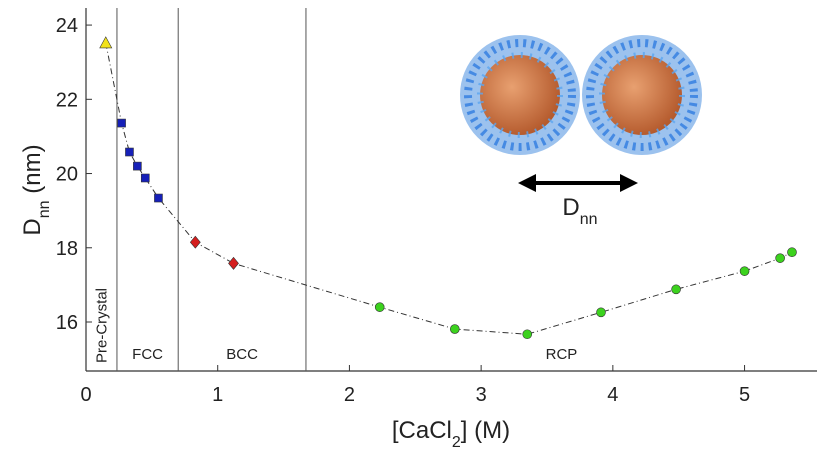 This screenshot has height=449, width=821. What do you see at coordinates (67, 26) in the screenshot?
I see `y-tick-label: 24` at bounding box center [67, 26].